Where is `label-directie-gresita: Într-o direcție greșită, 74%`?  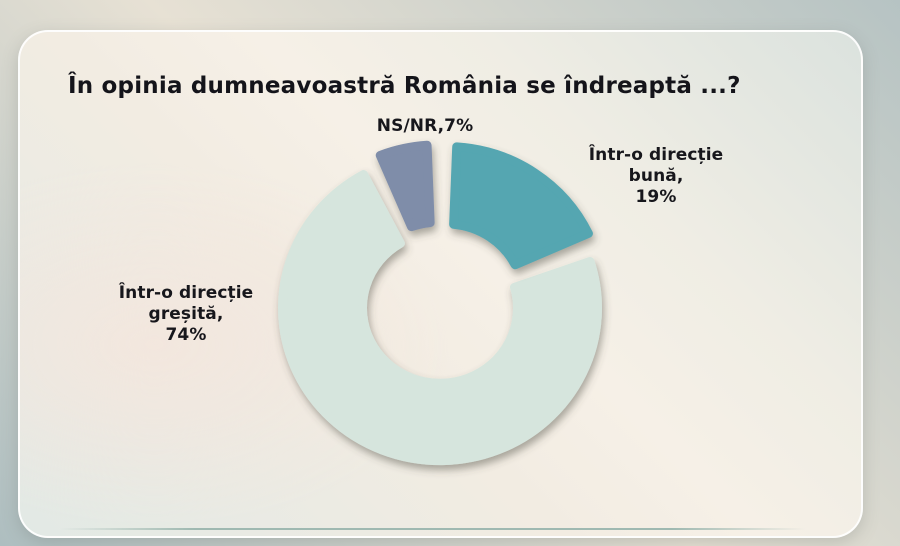 label-directie-gresita: Într-o direcție greșită, 74% is located at coordinates (186, 314).